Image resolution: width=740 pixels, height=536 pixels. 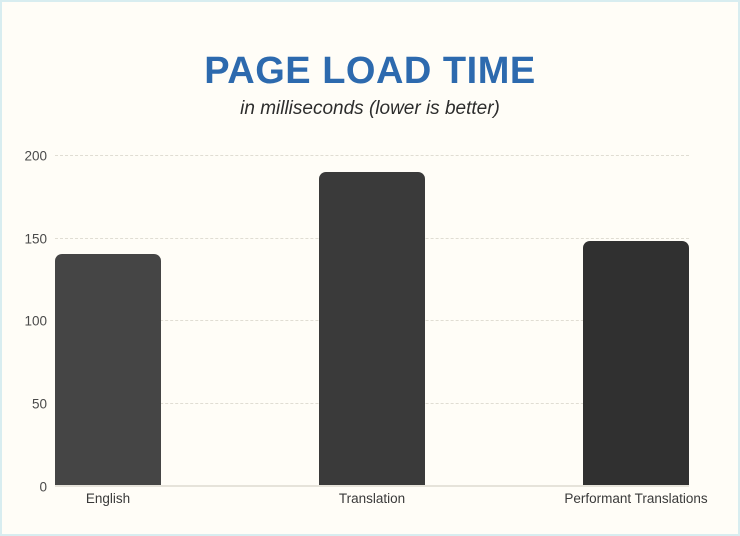 I want to click on chart-title: PAGE LOAD TIME, so click(x=370, y=71).